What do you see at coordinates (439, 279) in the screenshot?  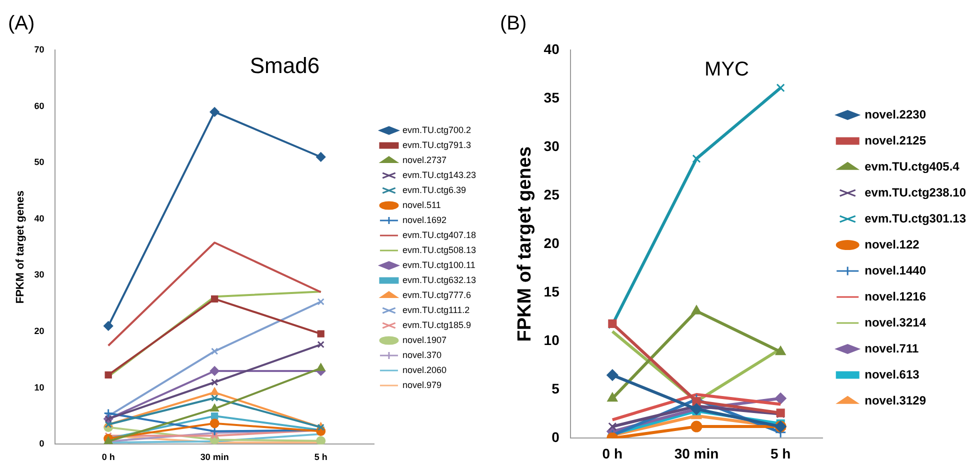 I see `legend-label: evm.TU.ctg632.13` at bounding box center [439, 279].